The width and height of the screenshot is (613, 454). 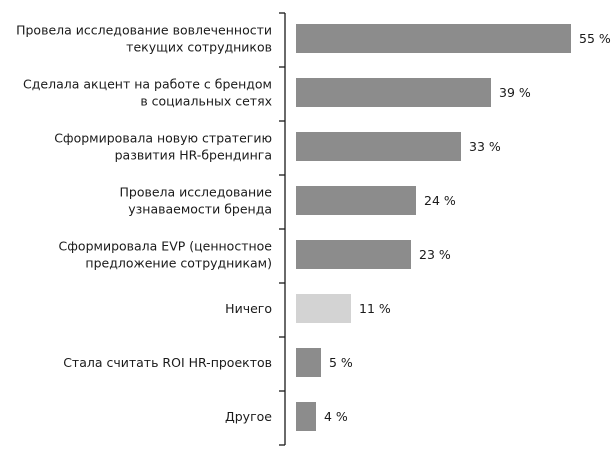 I want to click on category-label: Провела исследование вовлеченности, so click(x=144, y=30).